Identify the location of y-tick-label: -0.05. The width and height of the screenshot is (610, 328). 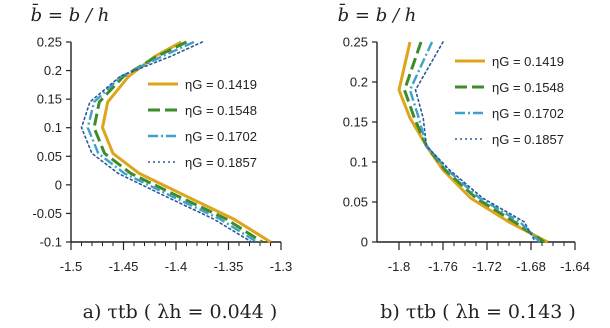
(47, 213).